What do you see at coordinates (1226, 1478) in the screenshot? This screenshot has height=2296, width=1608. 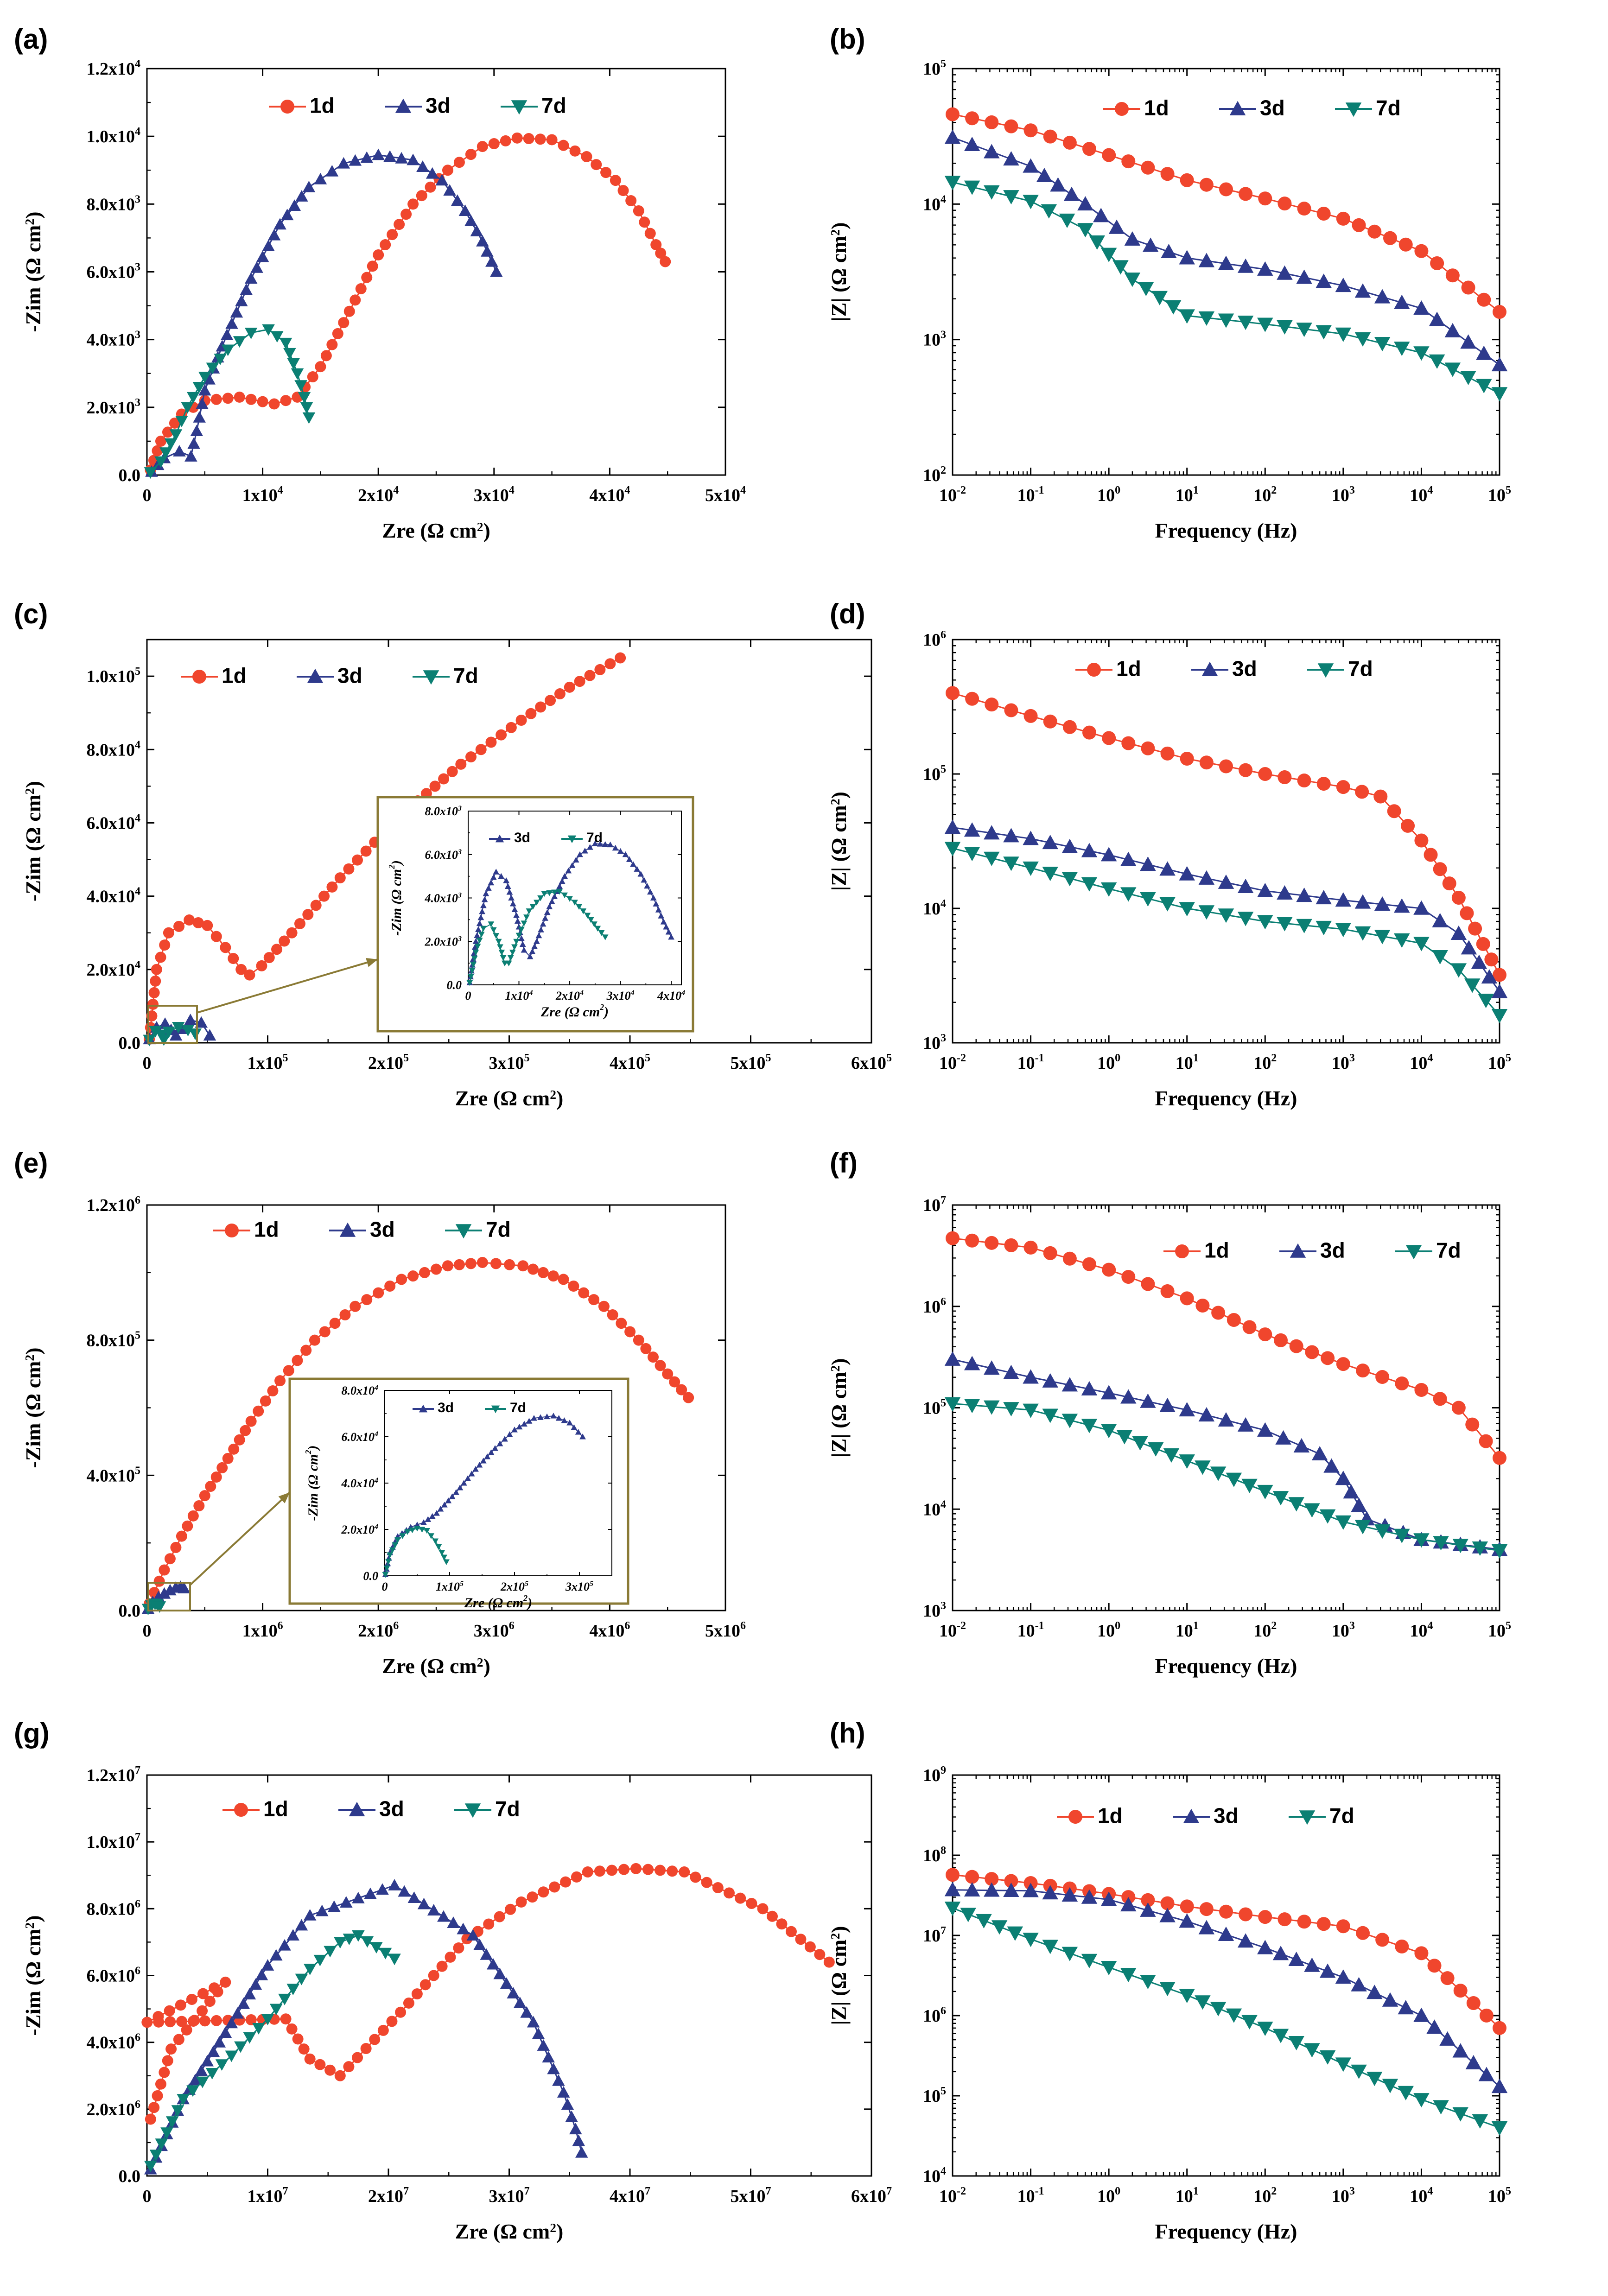 I see `series-7d` at bounding box center [1226, 1478].